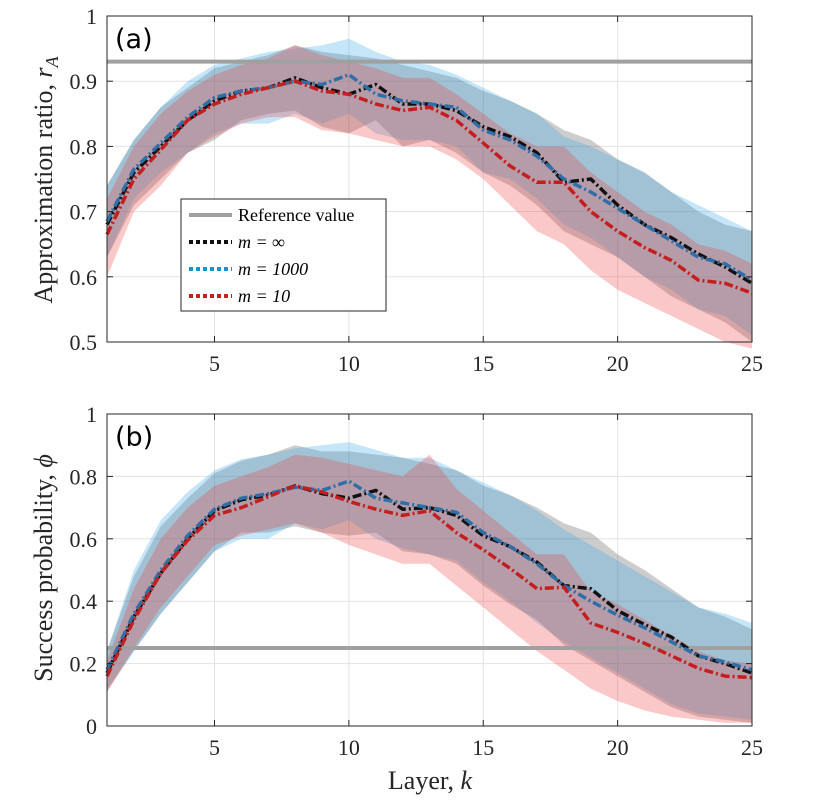 Image resolution: width=830 pixels, height=806 pixels. Describe the element at coordinates (134, 437) in the screenshot. I see `panel-b-label: (b)` at that location.